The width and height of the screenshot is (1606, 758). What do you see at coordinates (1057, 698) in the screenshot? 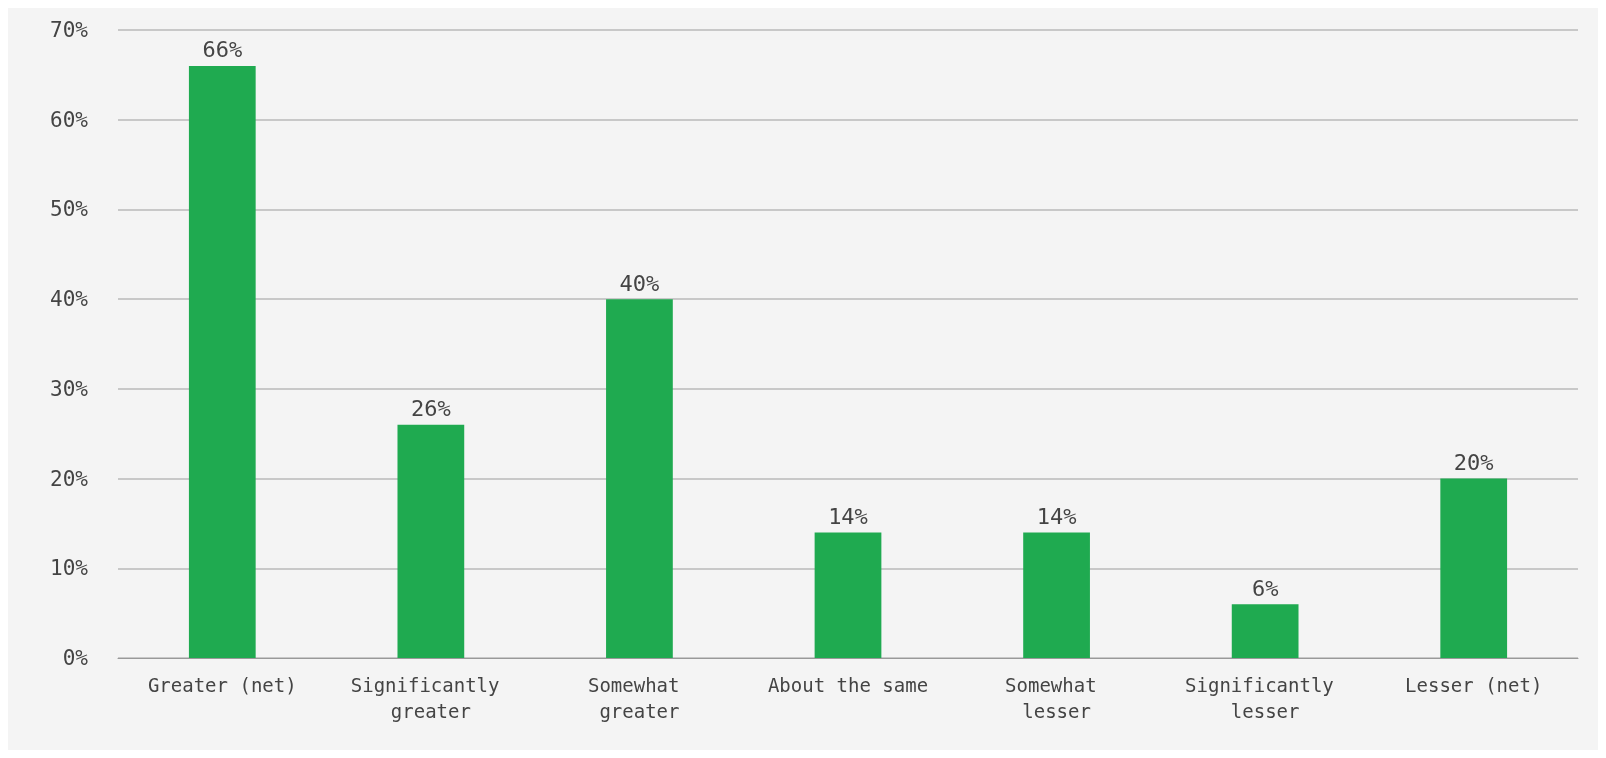
I see `x-tick-label: Somewhat lesser` at bounding box center [1057, 698].